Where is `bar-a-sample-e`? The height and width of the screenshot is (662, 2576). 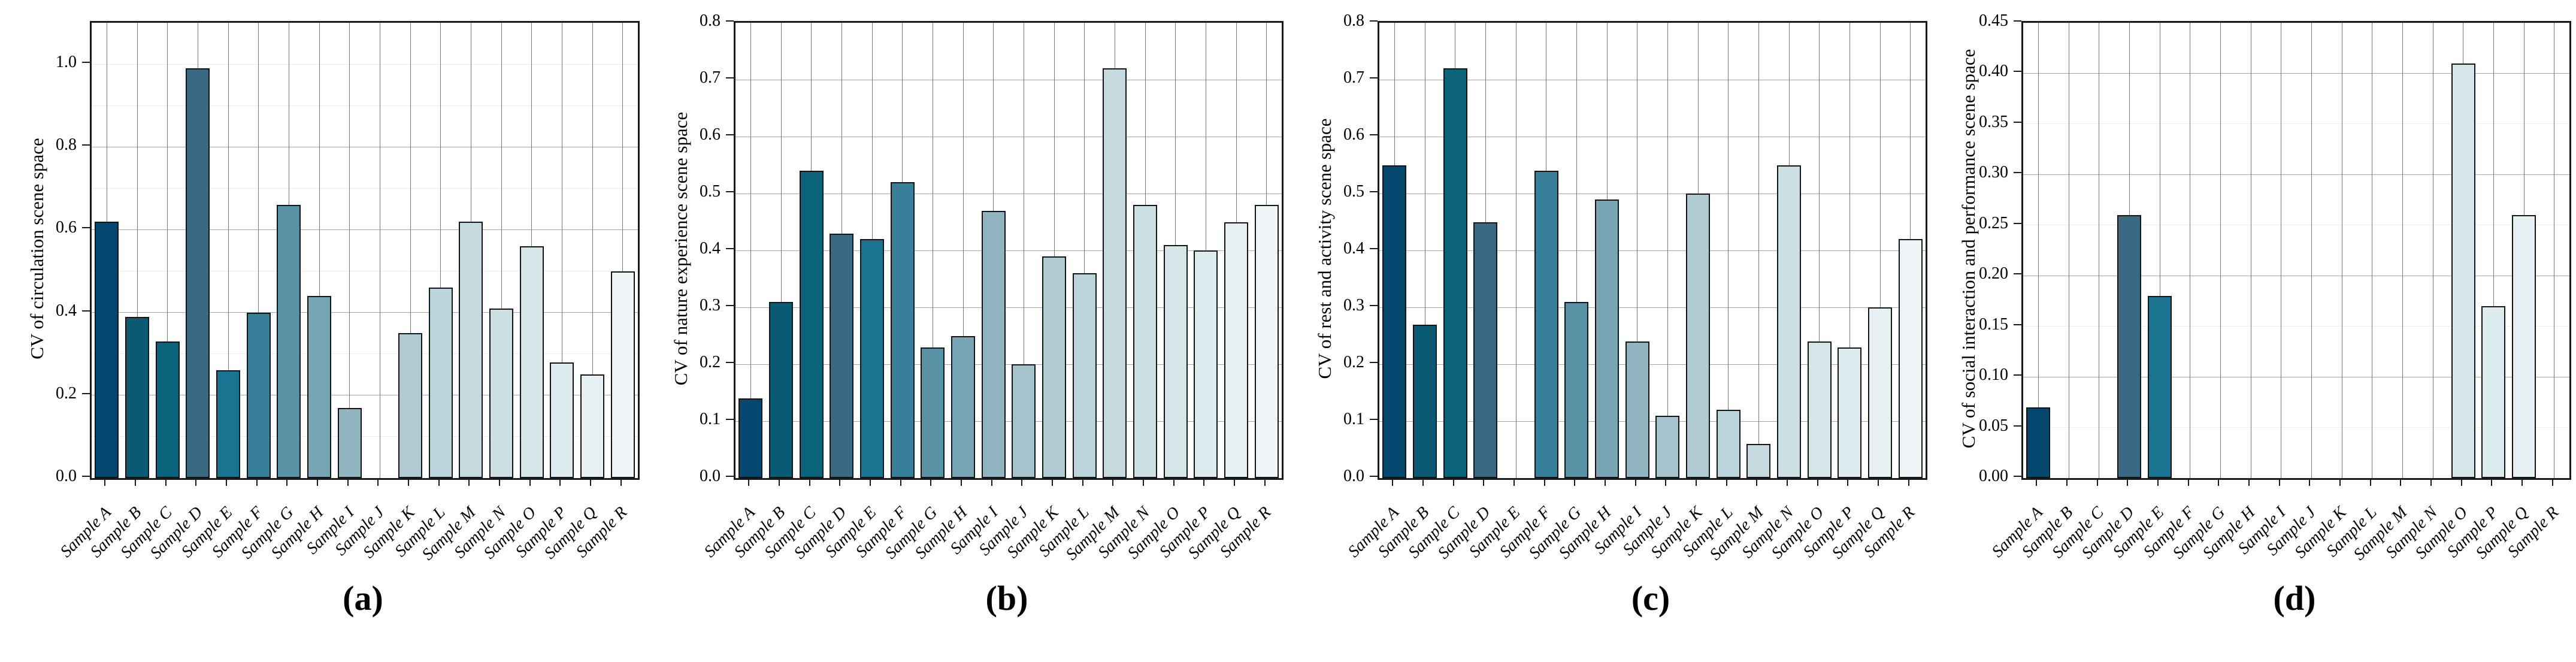
bar-a-sample-e is located at coordinates (228, 424).